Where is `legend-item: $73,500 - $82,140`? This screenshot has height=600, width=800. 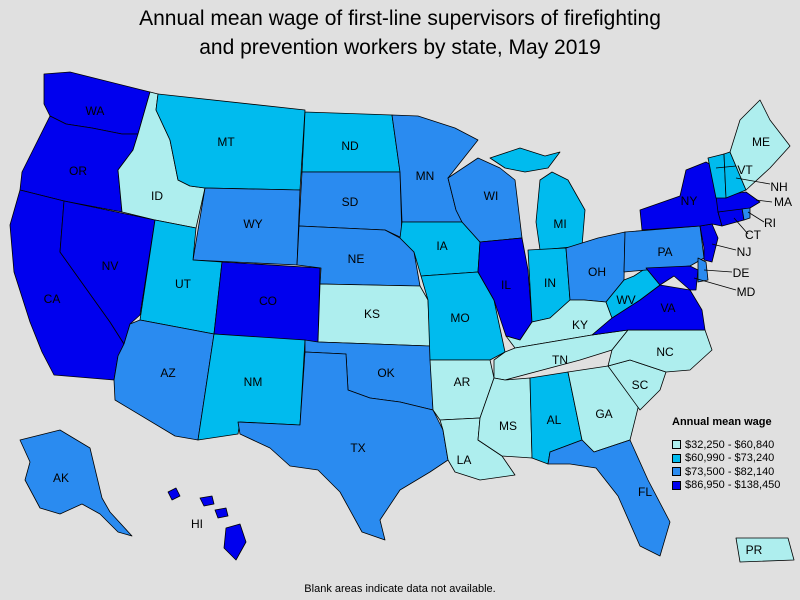
legend-item: $73,500 - $82,140 is located at coordinates (726, 472).